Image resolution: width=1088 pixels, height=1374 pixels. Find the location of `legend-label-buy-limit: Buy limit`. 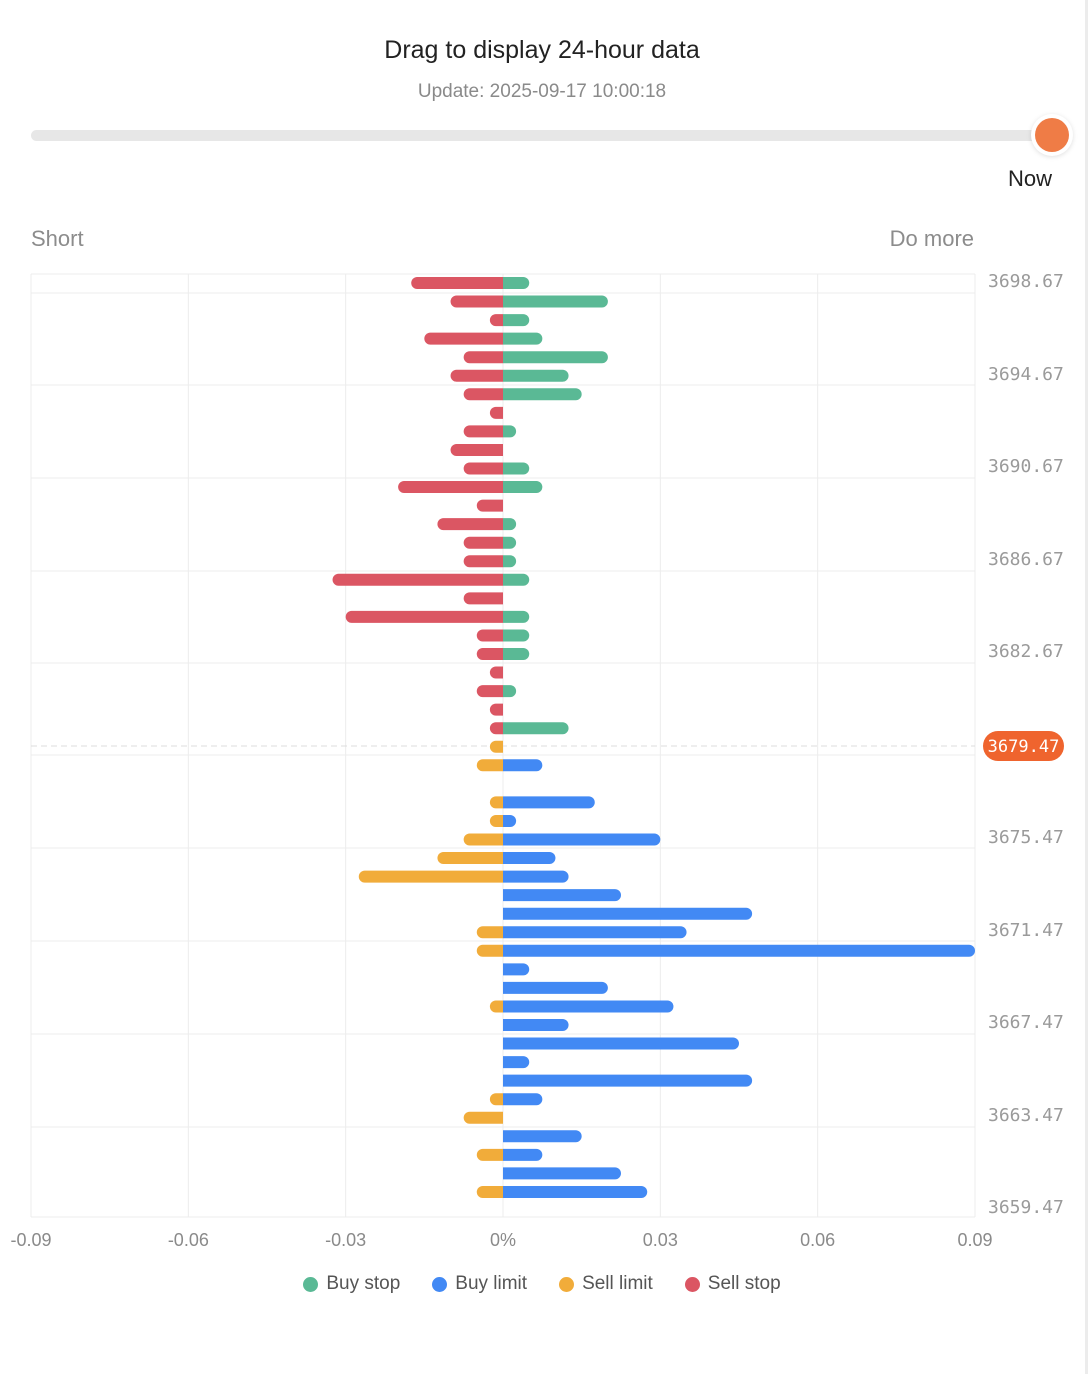

legend-label-buy-limit: Buy limit is located at coordinates (491, 1283).